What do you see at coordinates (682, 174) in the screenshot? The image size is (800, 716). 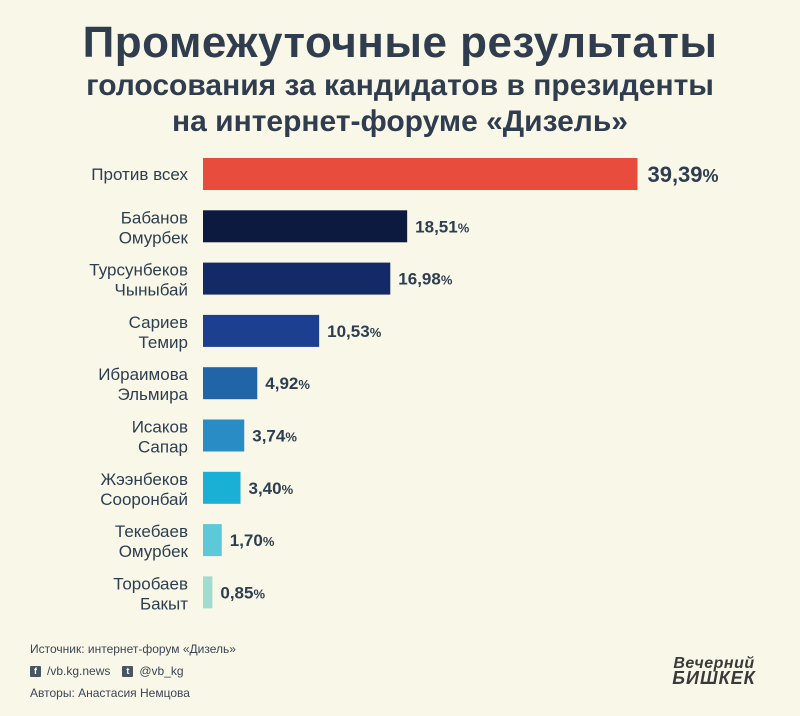 I see `value-label: 39,39%` at bounding box center [682, 174].